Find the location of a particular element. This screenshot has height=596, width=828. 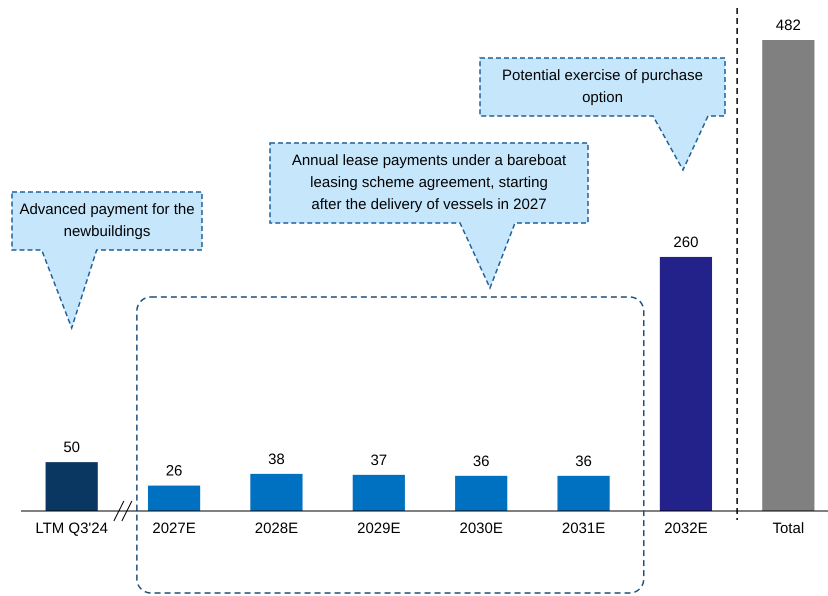

data-label: 26 is located at coordinates (174, 471).